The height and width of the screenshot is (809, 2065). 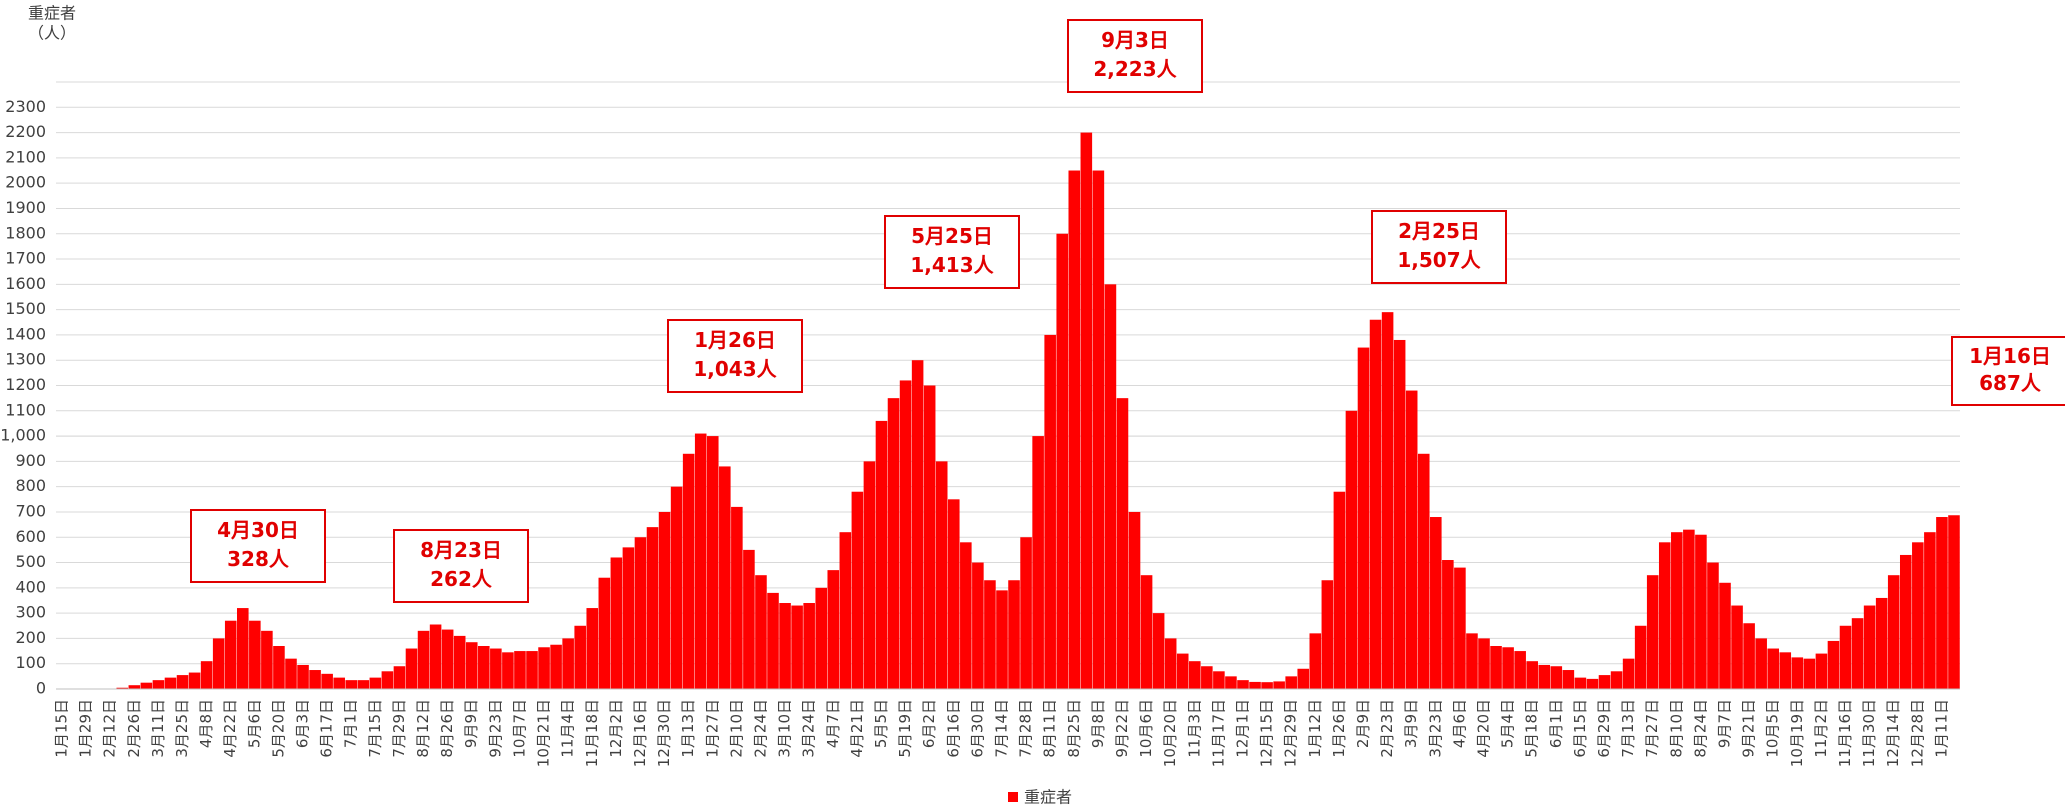 I want to click on x-tick-label: 7月29日, so click(x=399, y=728).